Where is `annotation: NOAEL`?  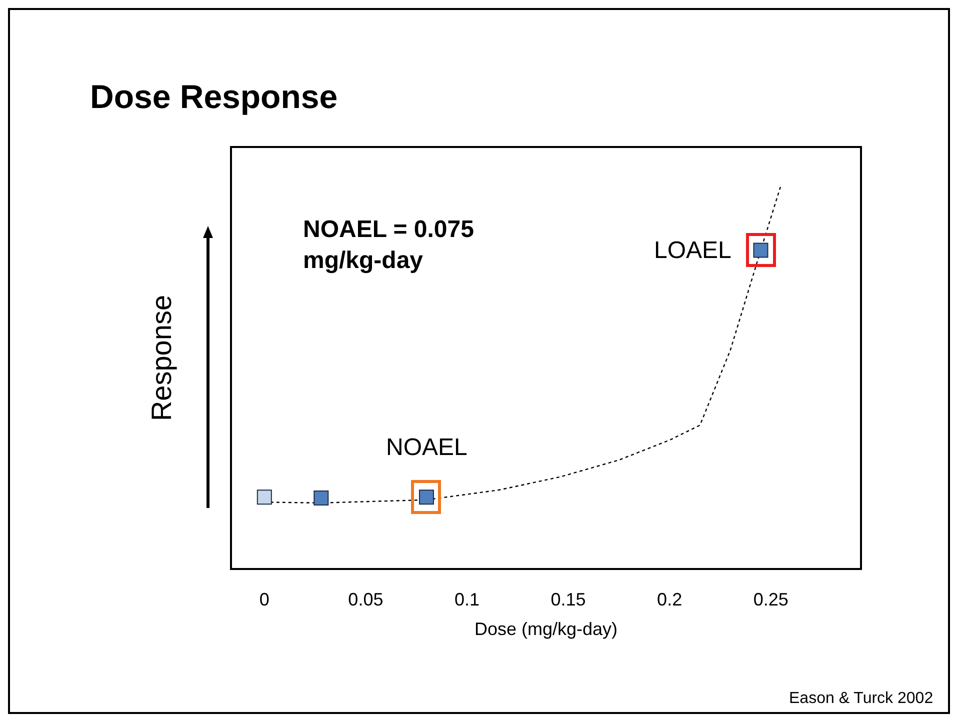
annotation: NOAEL is located at coordinates (427, 447).